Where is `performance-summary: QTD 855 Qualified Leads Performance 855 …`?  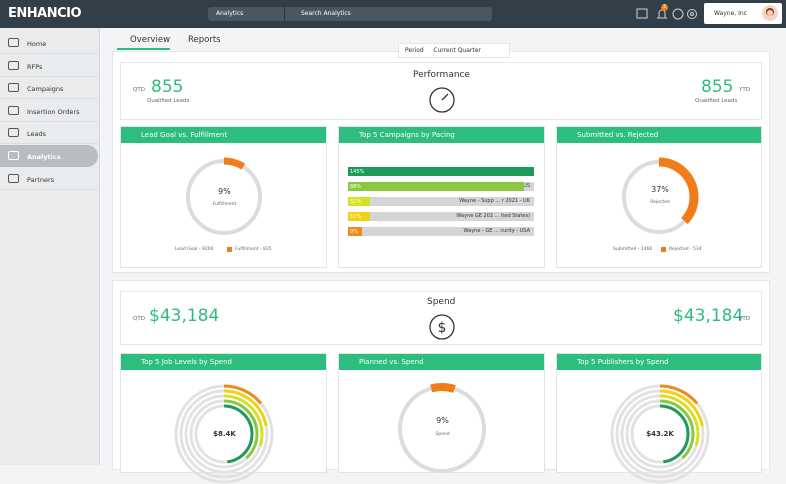
performance-summary: QTD 855 Qualified Leads Performance 855 … is located at coordinates (441, 91).